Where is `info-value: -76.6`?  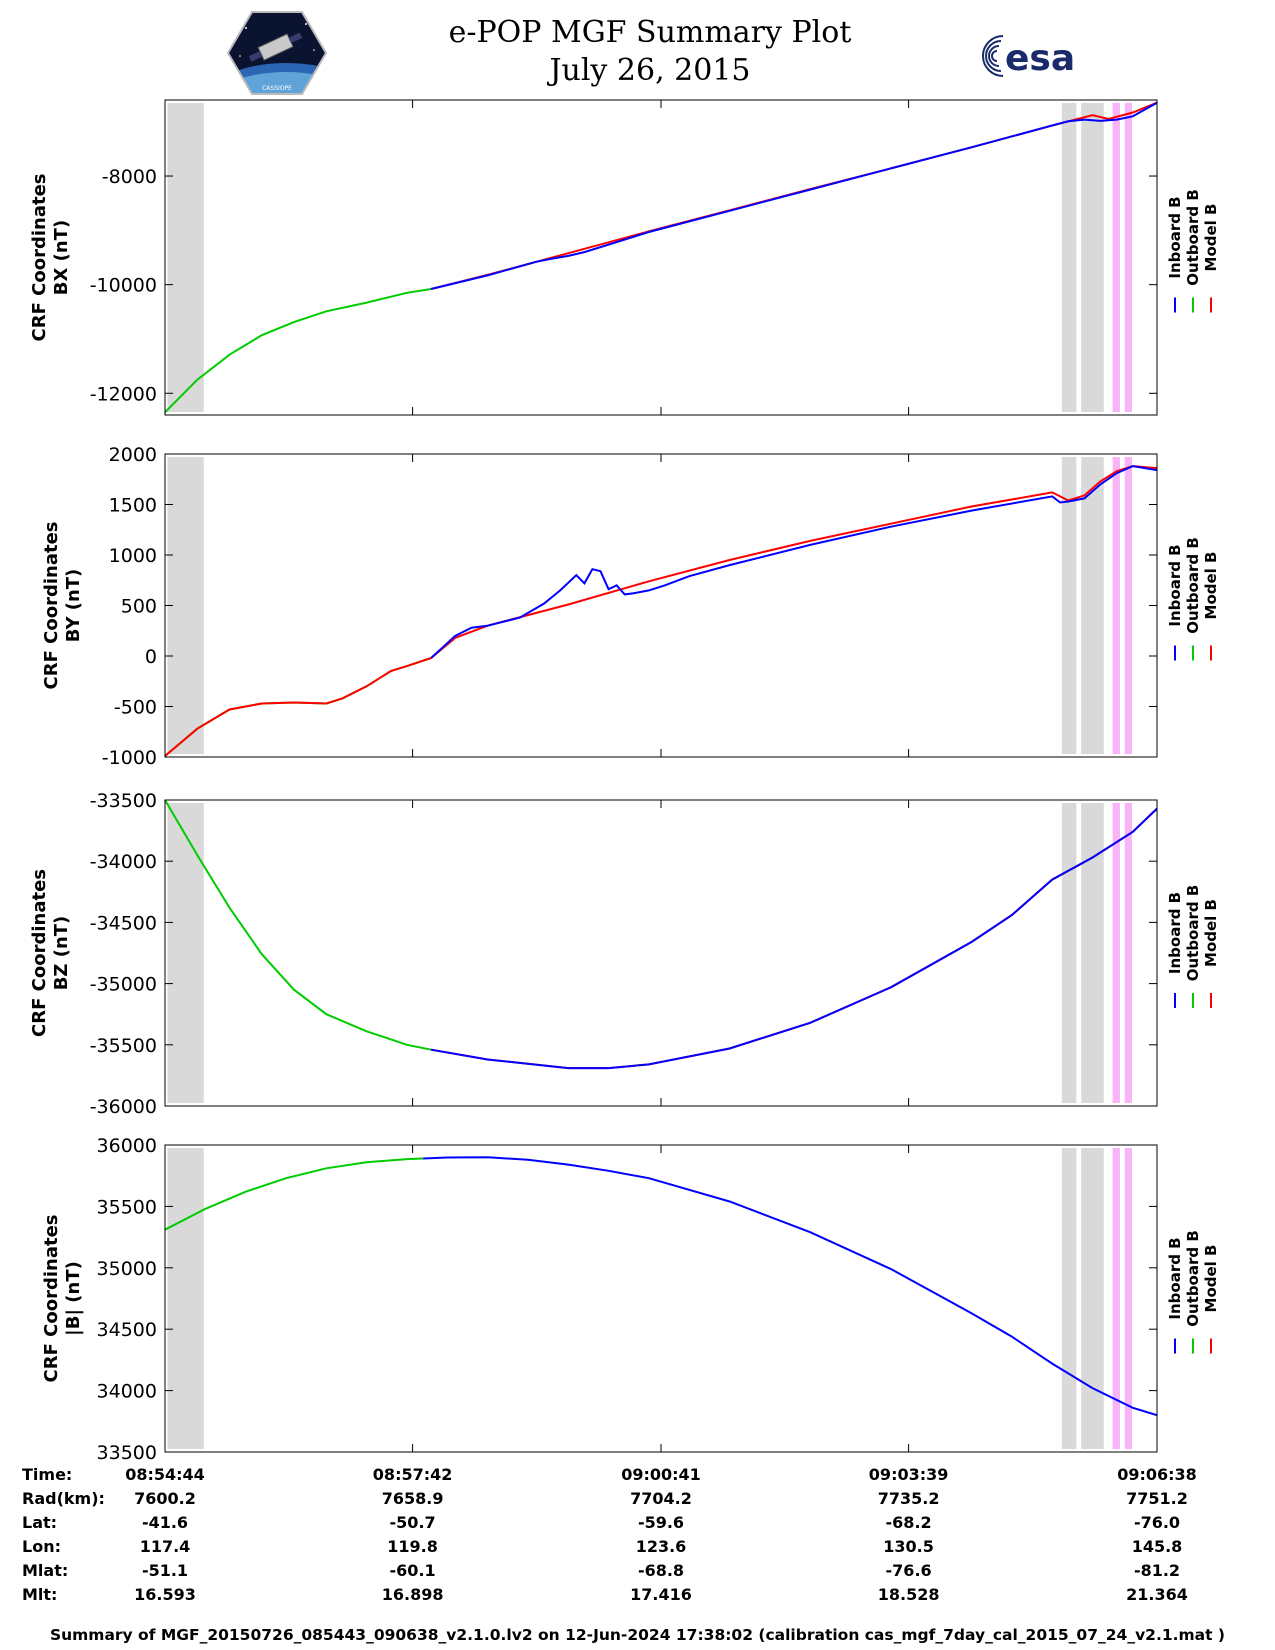
info-value: -76.6 is located at coordinates (908, 1570).